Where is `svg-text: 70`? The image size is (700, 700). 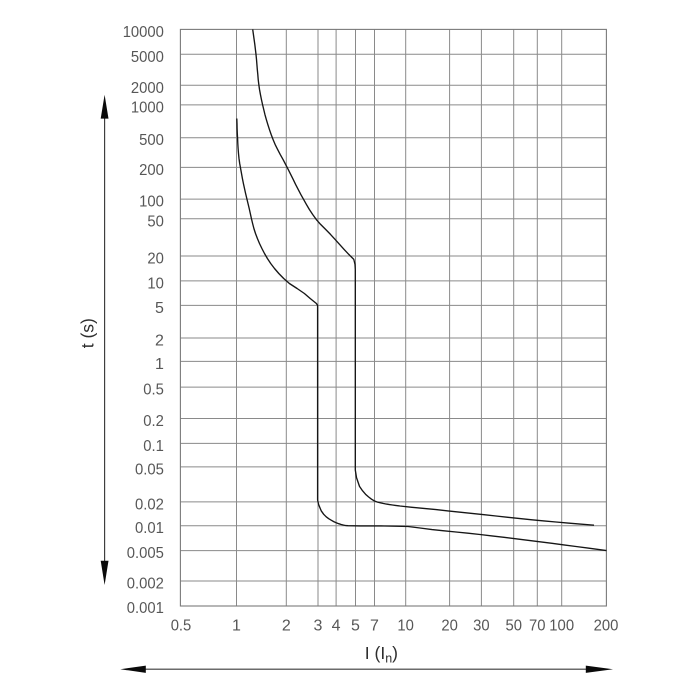 svg-text: 70 is located at coordinates (537, 626).